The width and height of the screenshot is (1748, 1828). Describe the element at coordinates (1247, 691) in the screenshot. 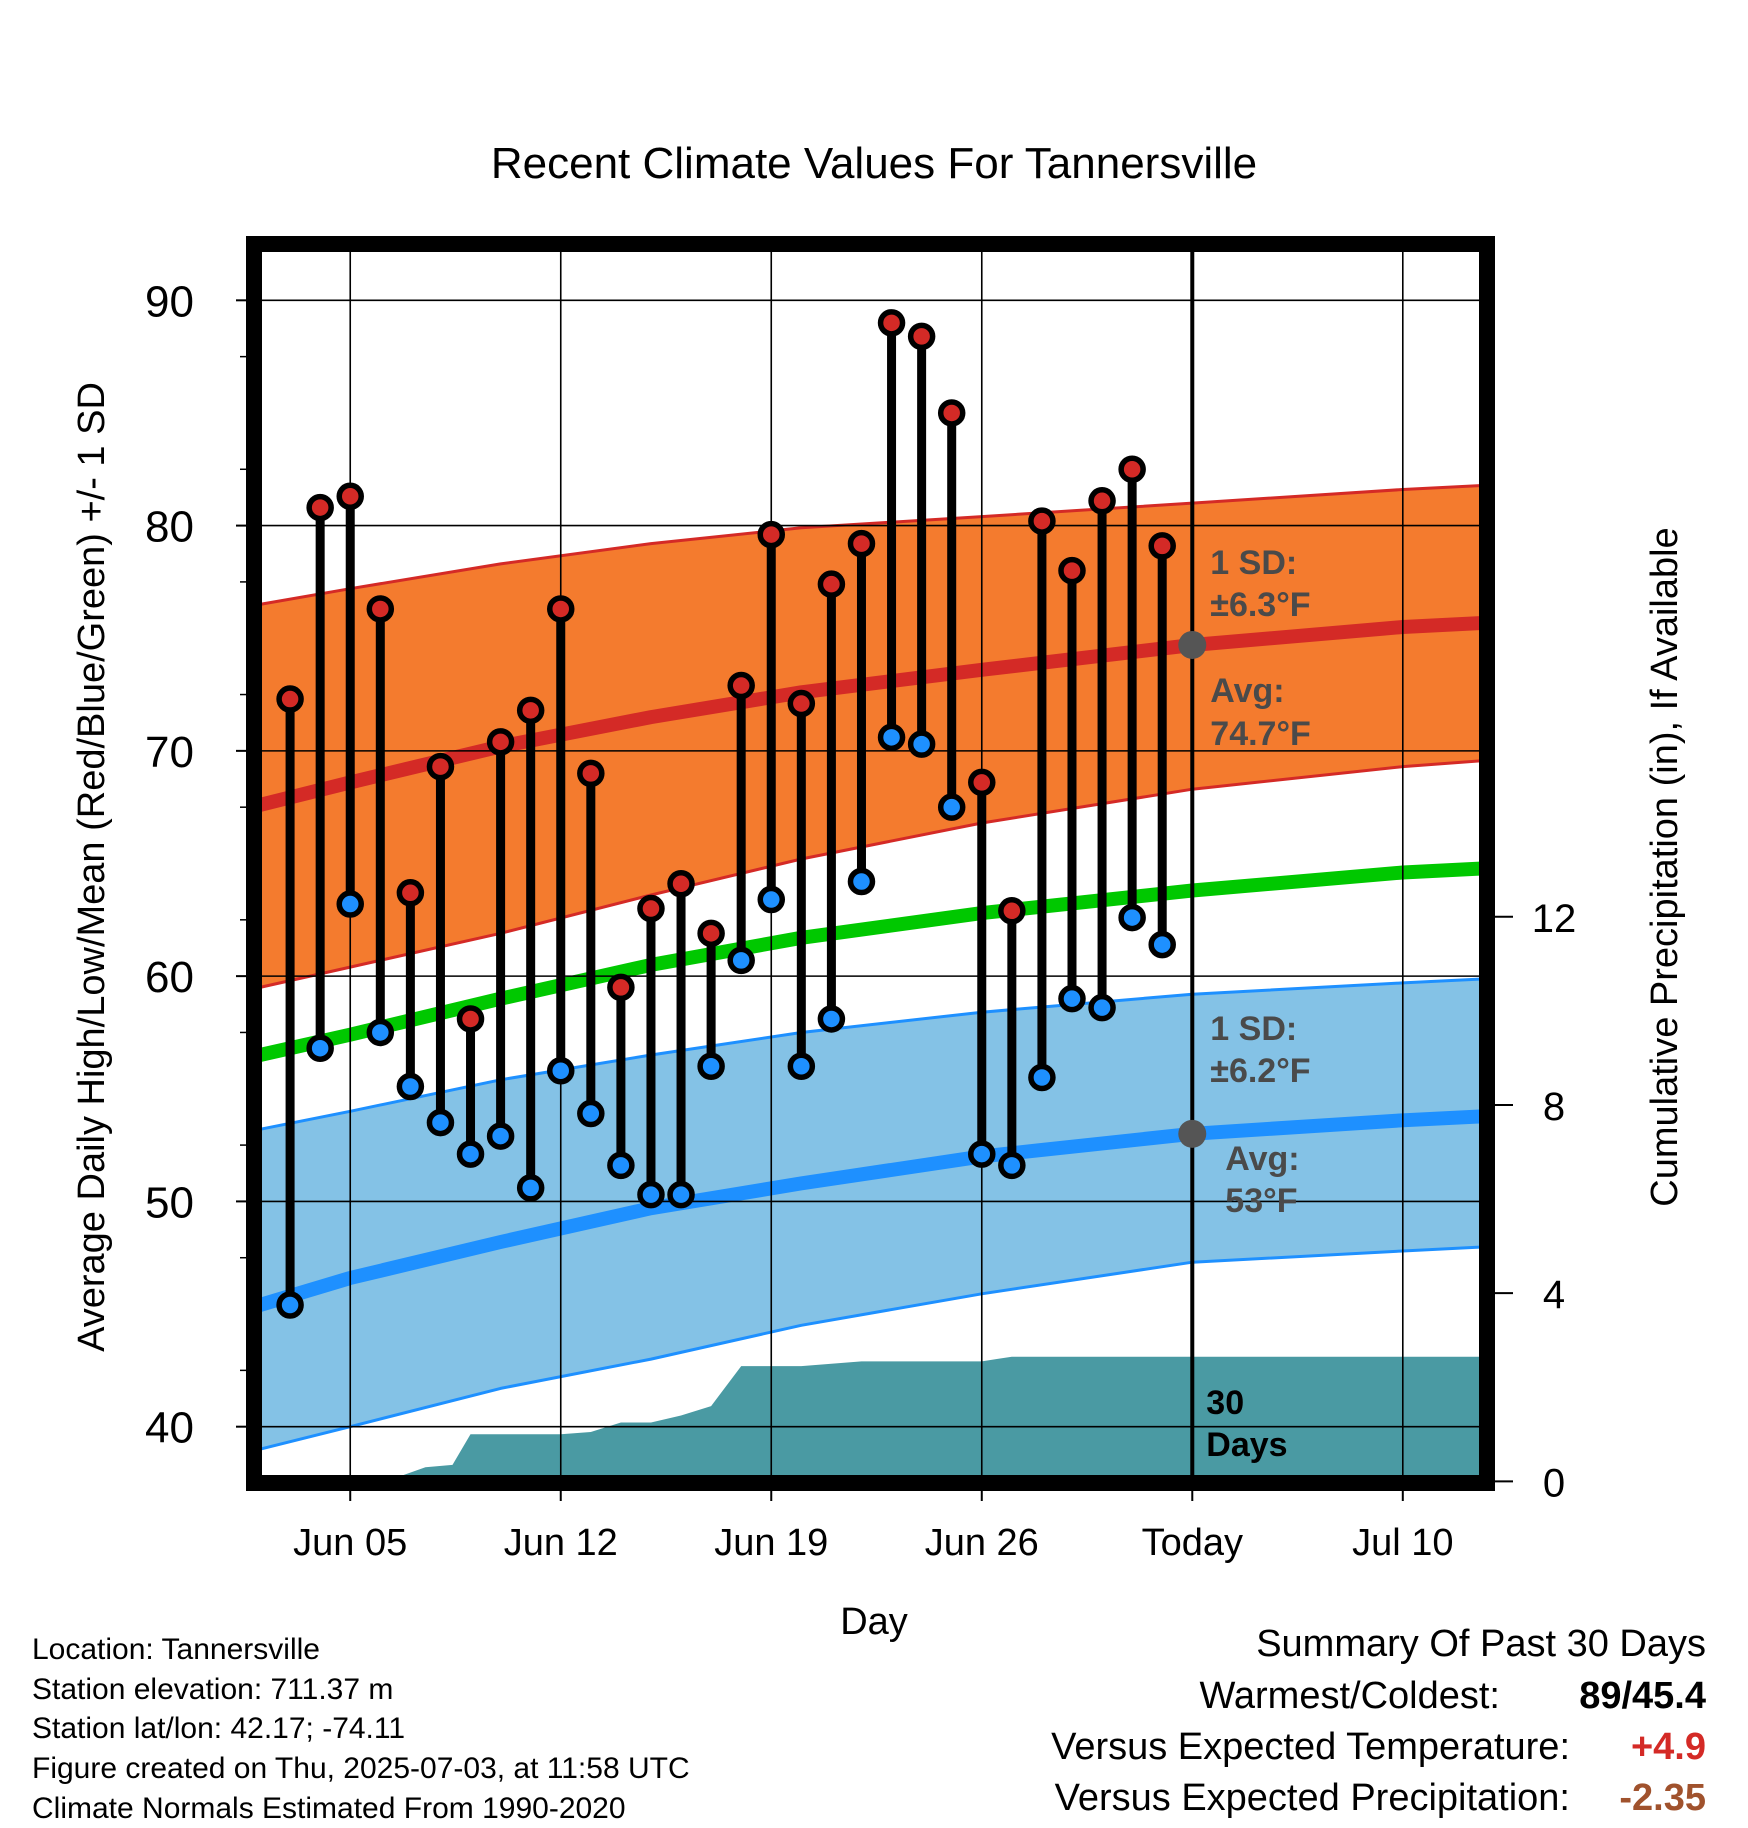

I see `high-avg-label: Avg:` at that location.